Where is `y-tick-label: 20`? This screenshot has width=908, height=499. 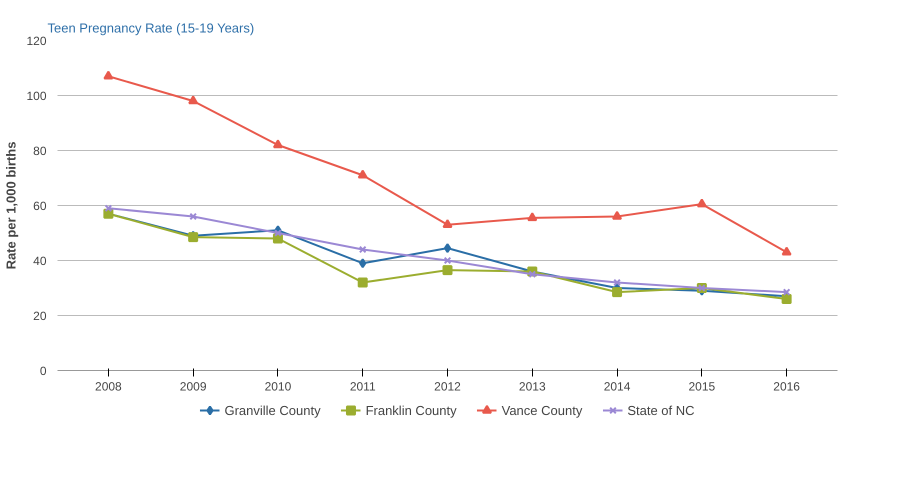
y-tick-label: 20 is located at coordinates (40, 316).